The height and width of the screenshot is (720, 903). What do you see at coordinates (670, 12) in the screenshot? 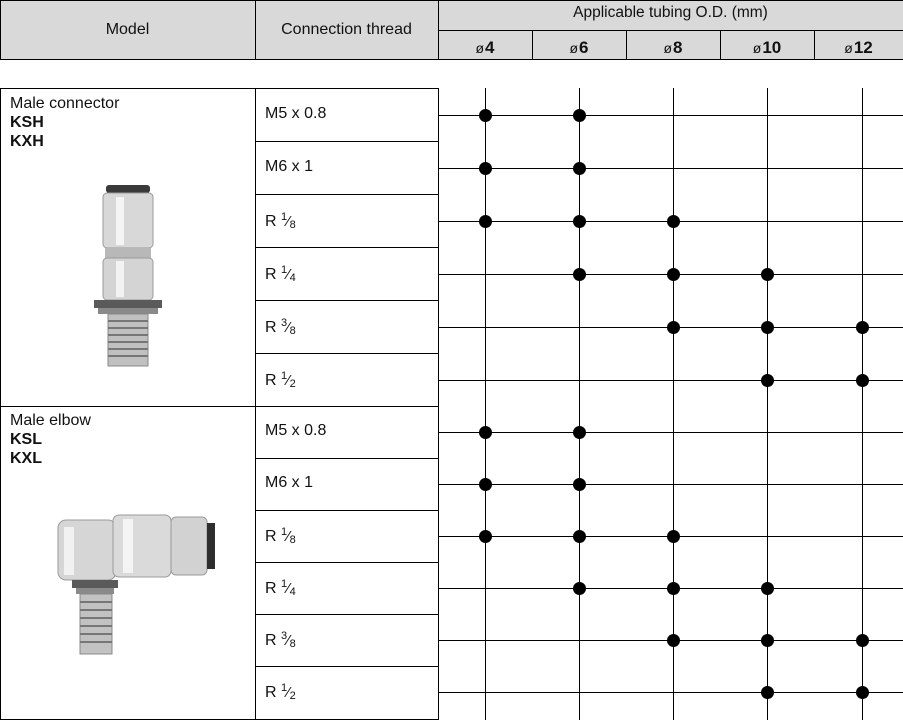
I see `header-tubing-od: Applicable tubing O.D. (mm)` at bounding box center [670, 12].